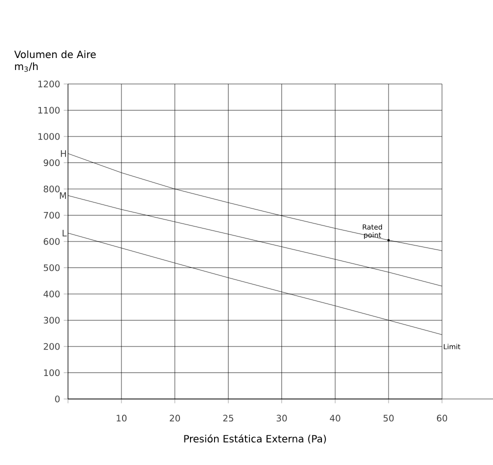 This screenshot has width=493, height=465. I want to click on y-tick-label: 800, so click(52, 189).